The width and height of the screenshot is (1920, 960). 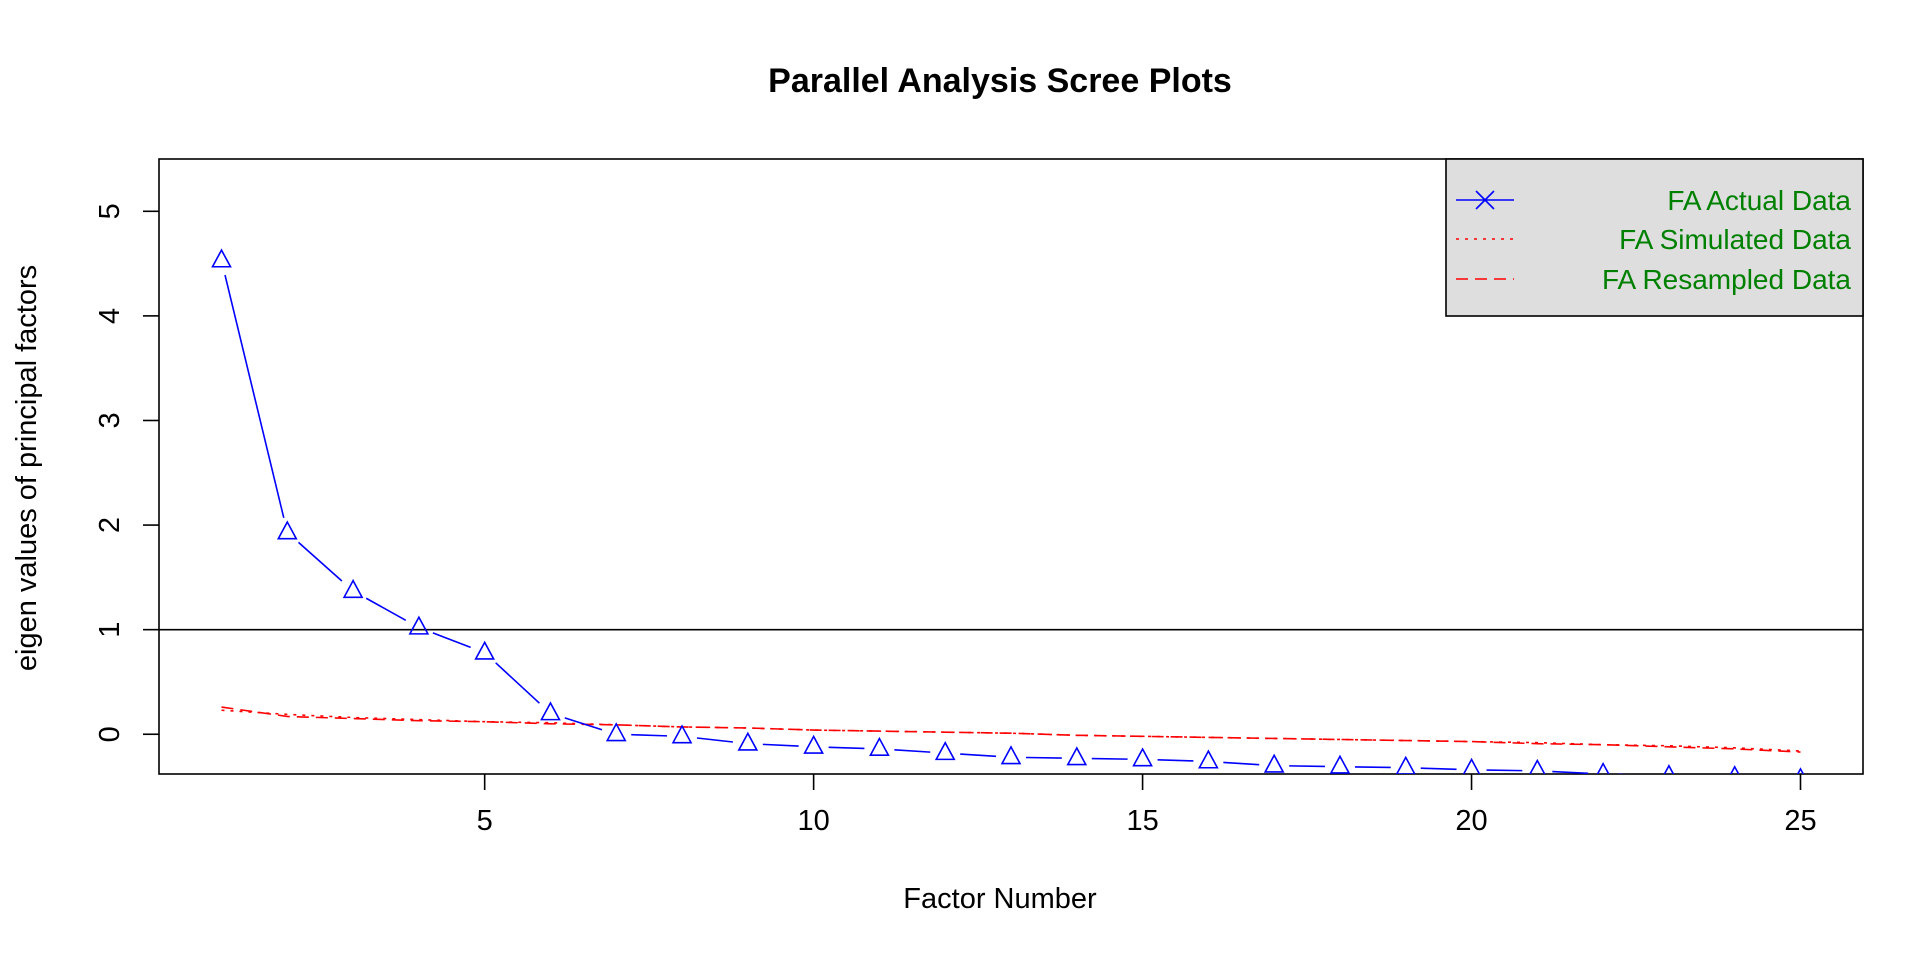 I want to click on y-tick-label: 2, so click(x=110, y=525).